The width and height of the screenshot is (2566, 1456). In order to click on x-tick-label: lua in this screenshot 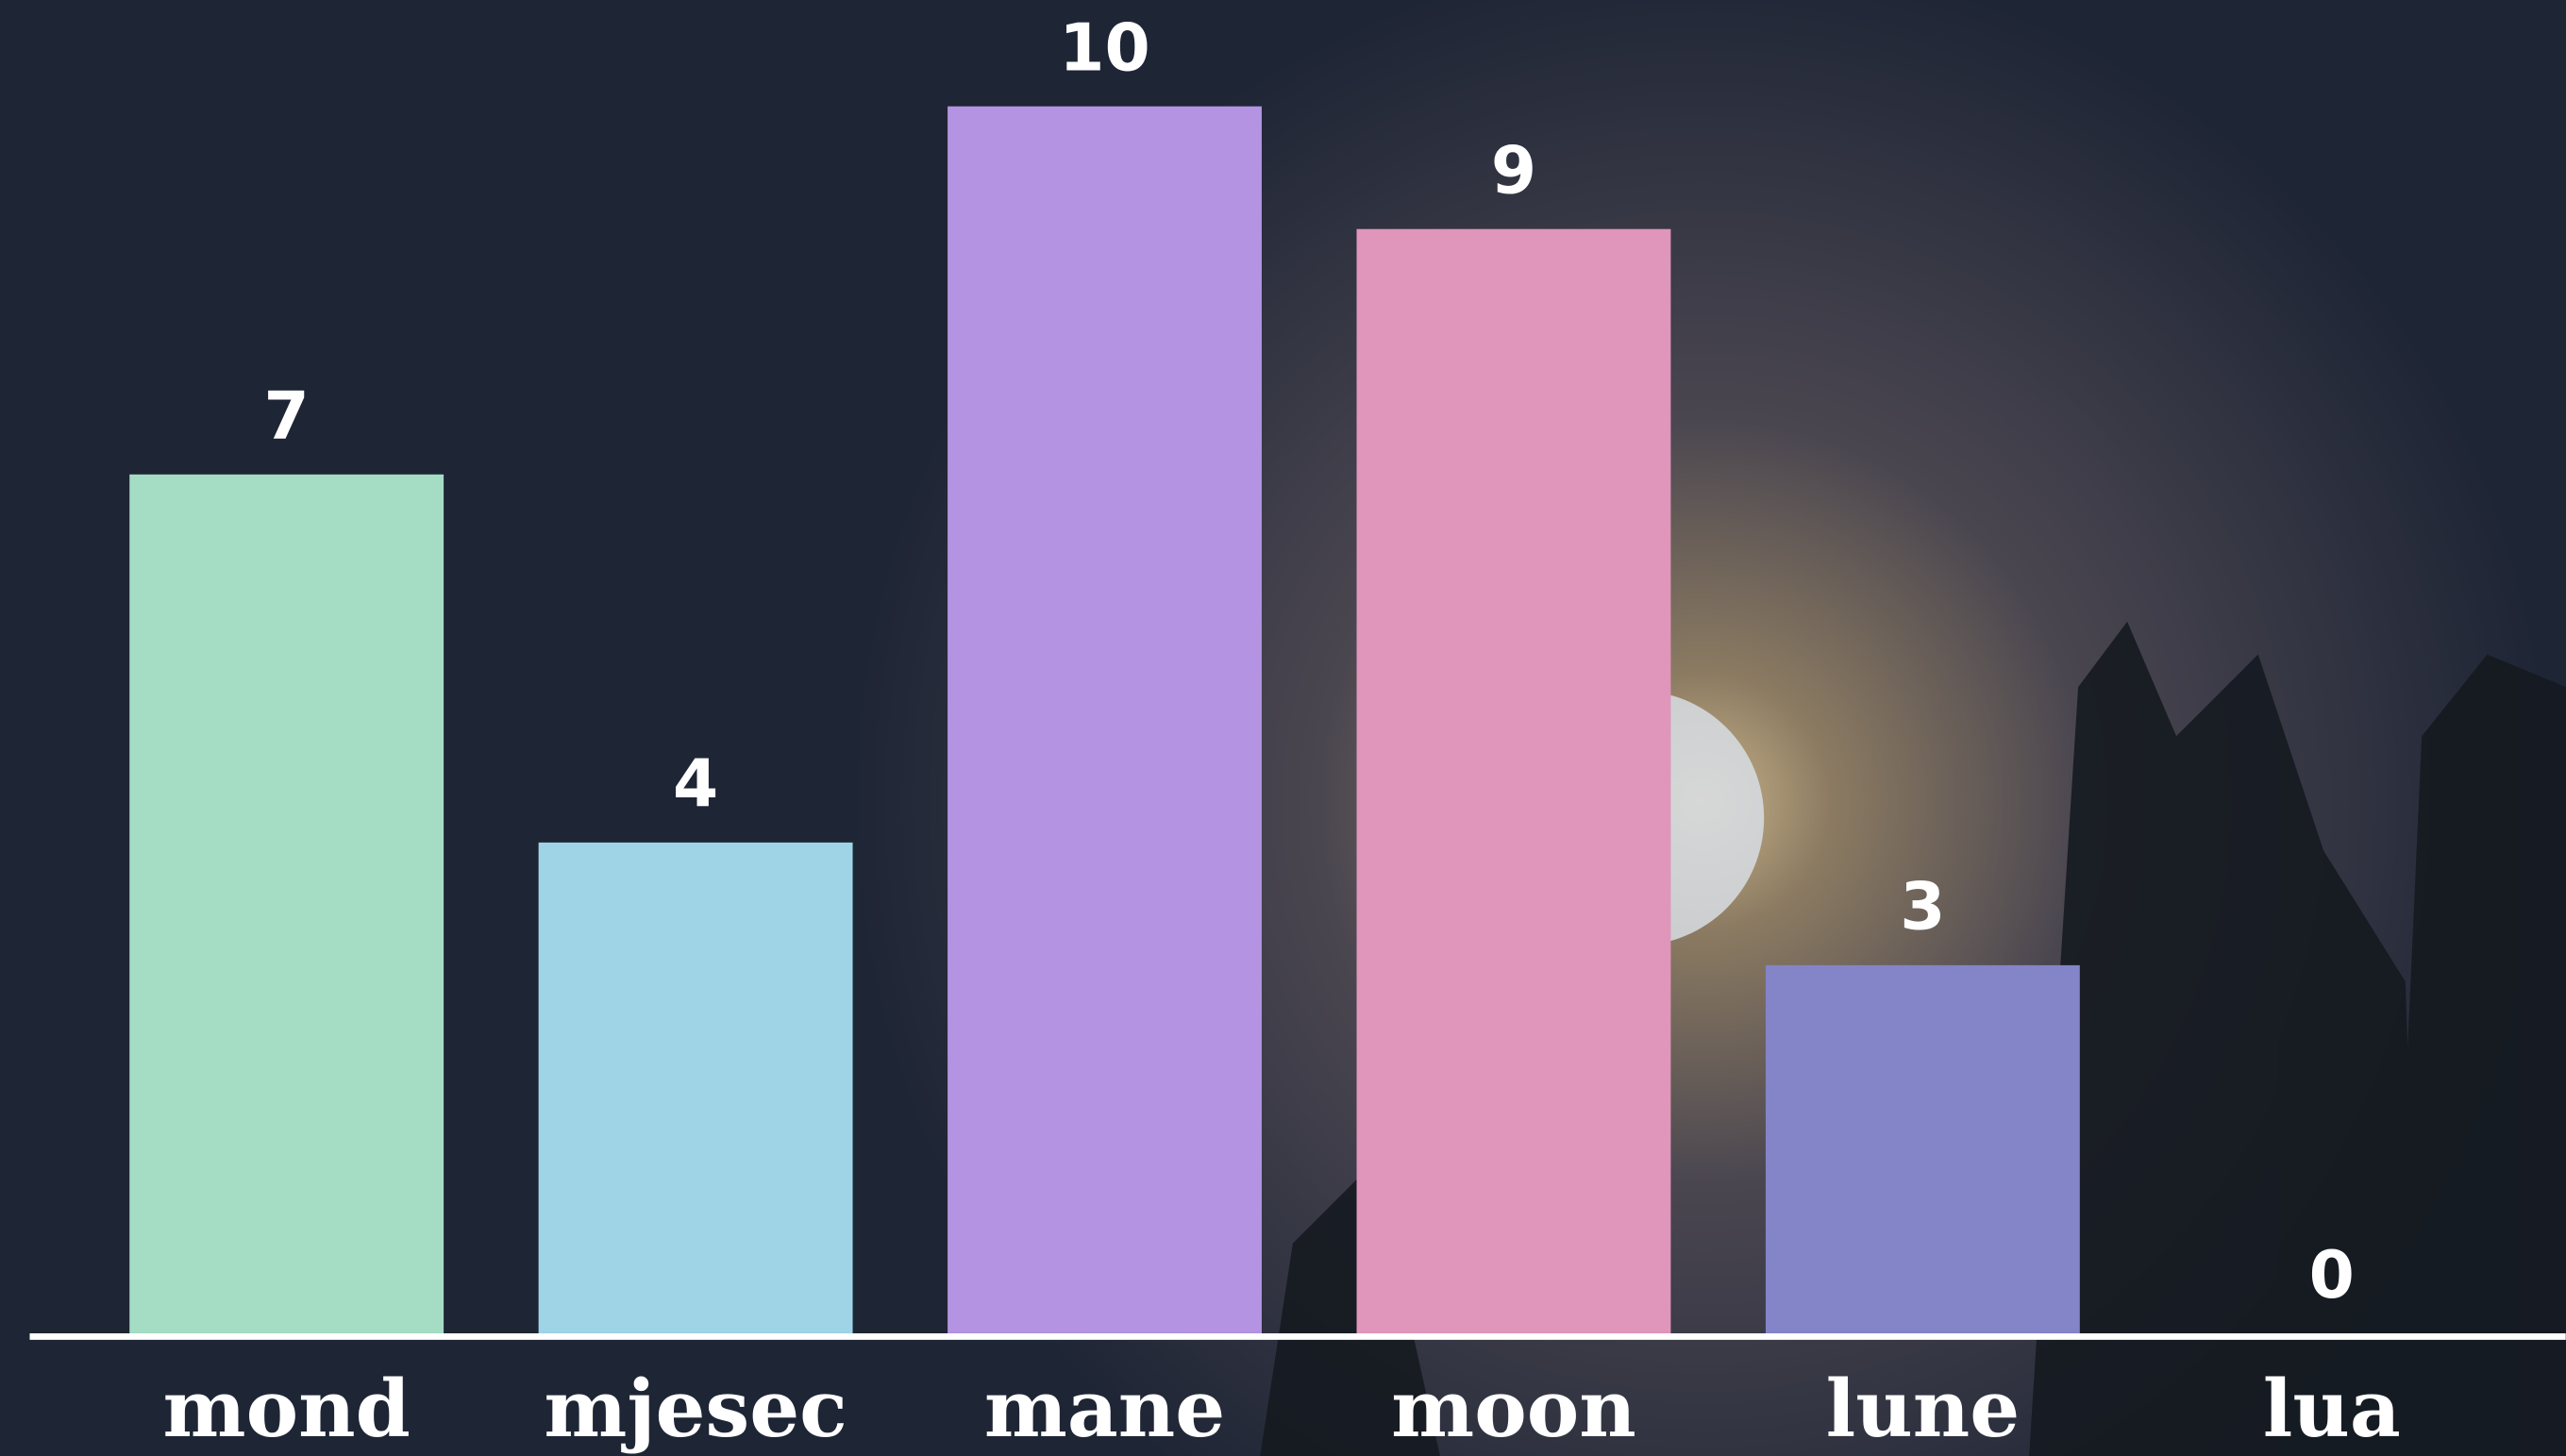, I will do `click(2332, 1409)`.